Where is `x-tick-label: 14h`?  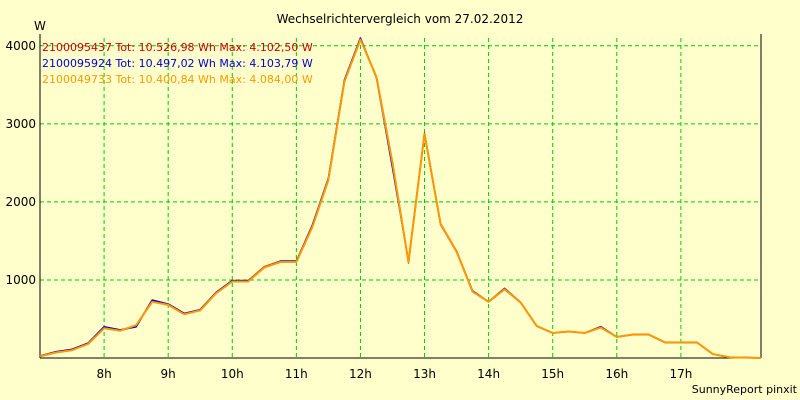 x-tick-label: 14h is located at coordinates (488, 374).